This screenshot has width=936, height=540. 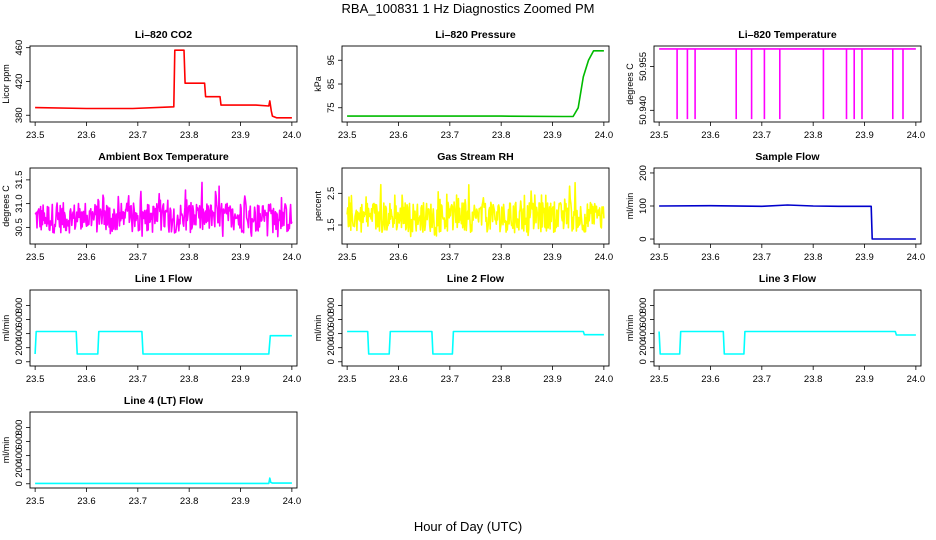 What do you see at coordinates (787, 35) in the screenshot?
I see `panel-title: Li–820 Temperature` at bounding box center [787, 35].